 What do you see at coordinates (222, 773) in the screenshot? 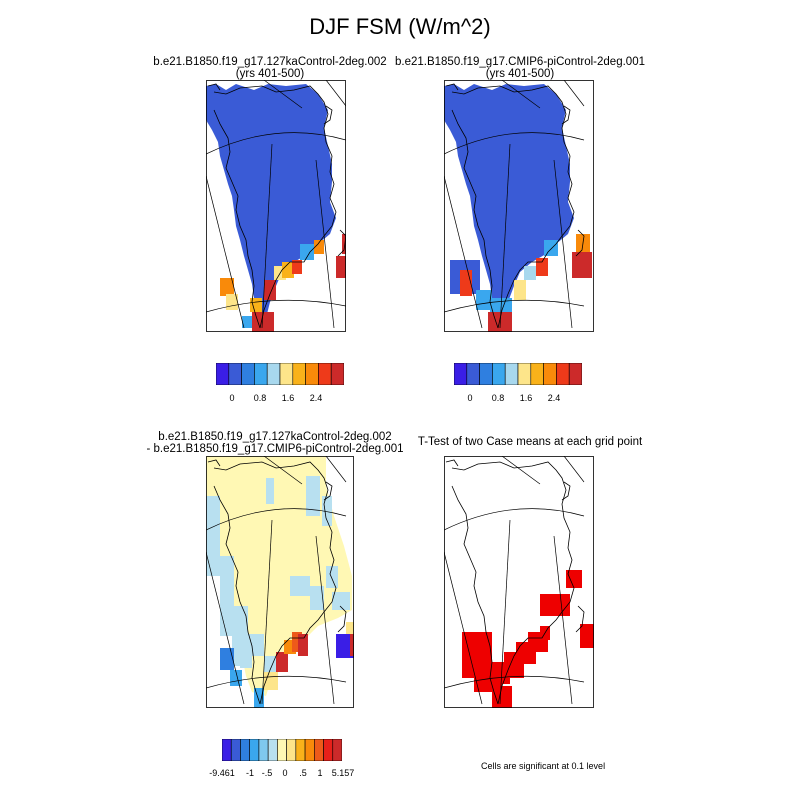
I see `colorbar-tick: -9.461` at bounding box center [222, 773].